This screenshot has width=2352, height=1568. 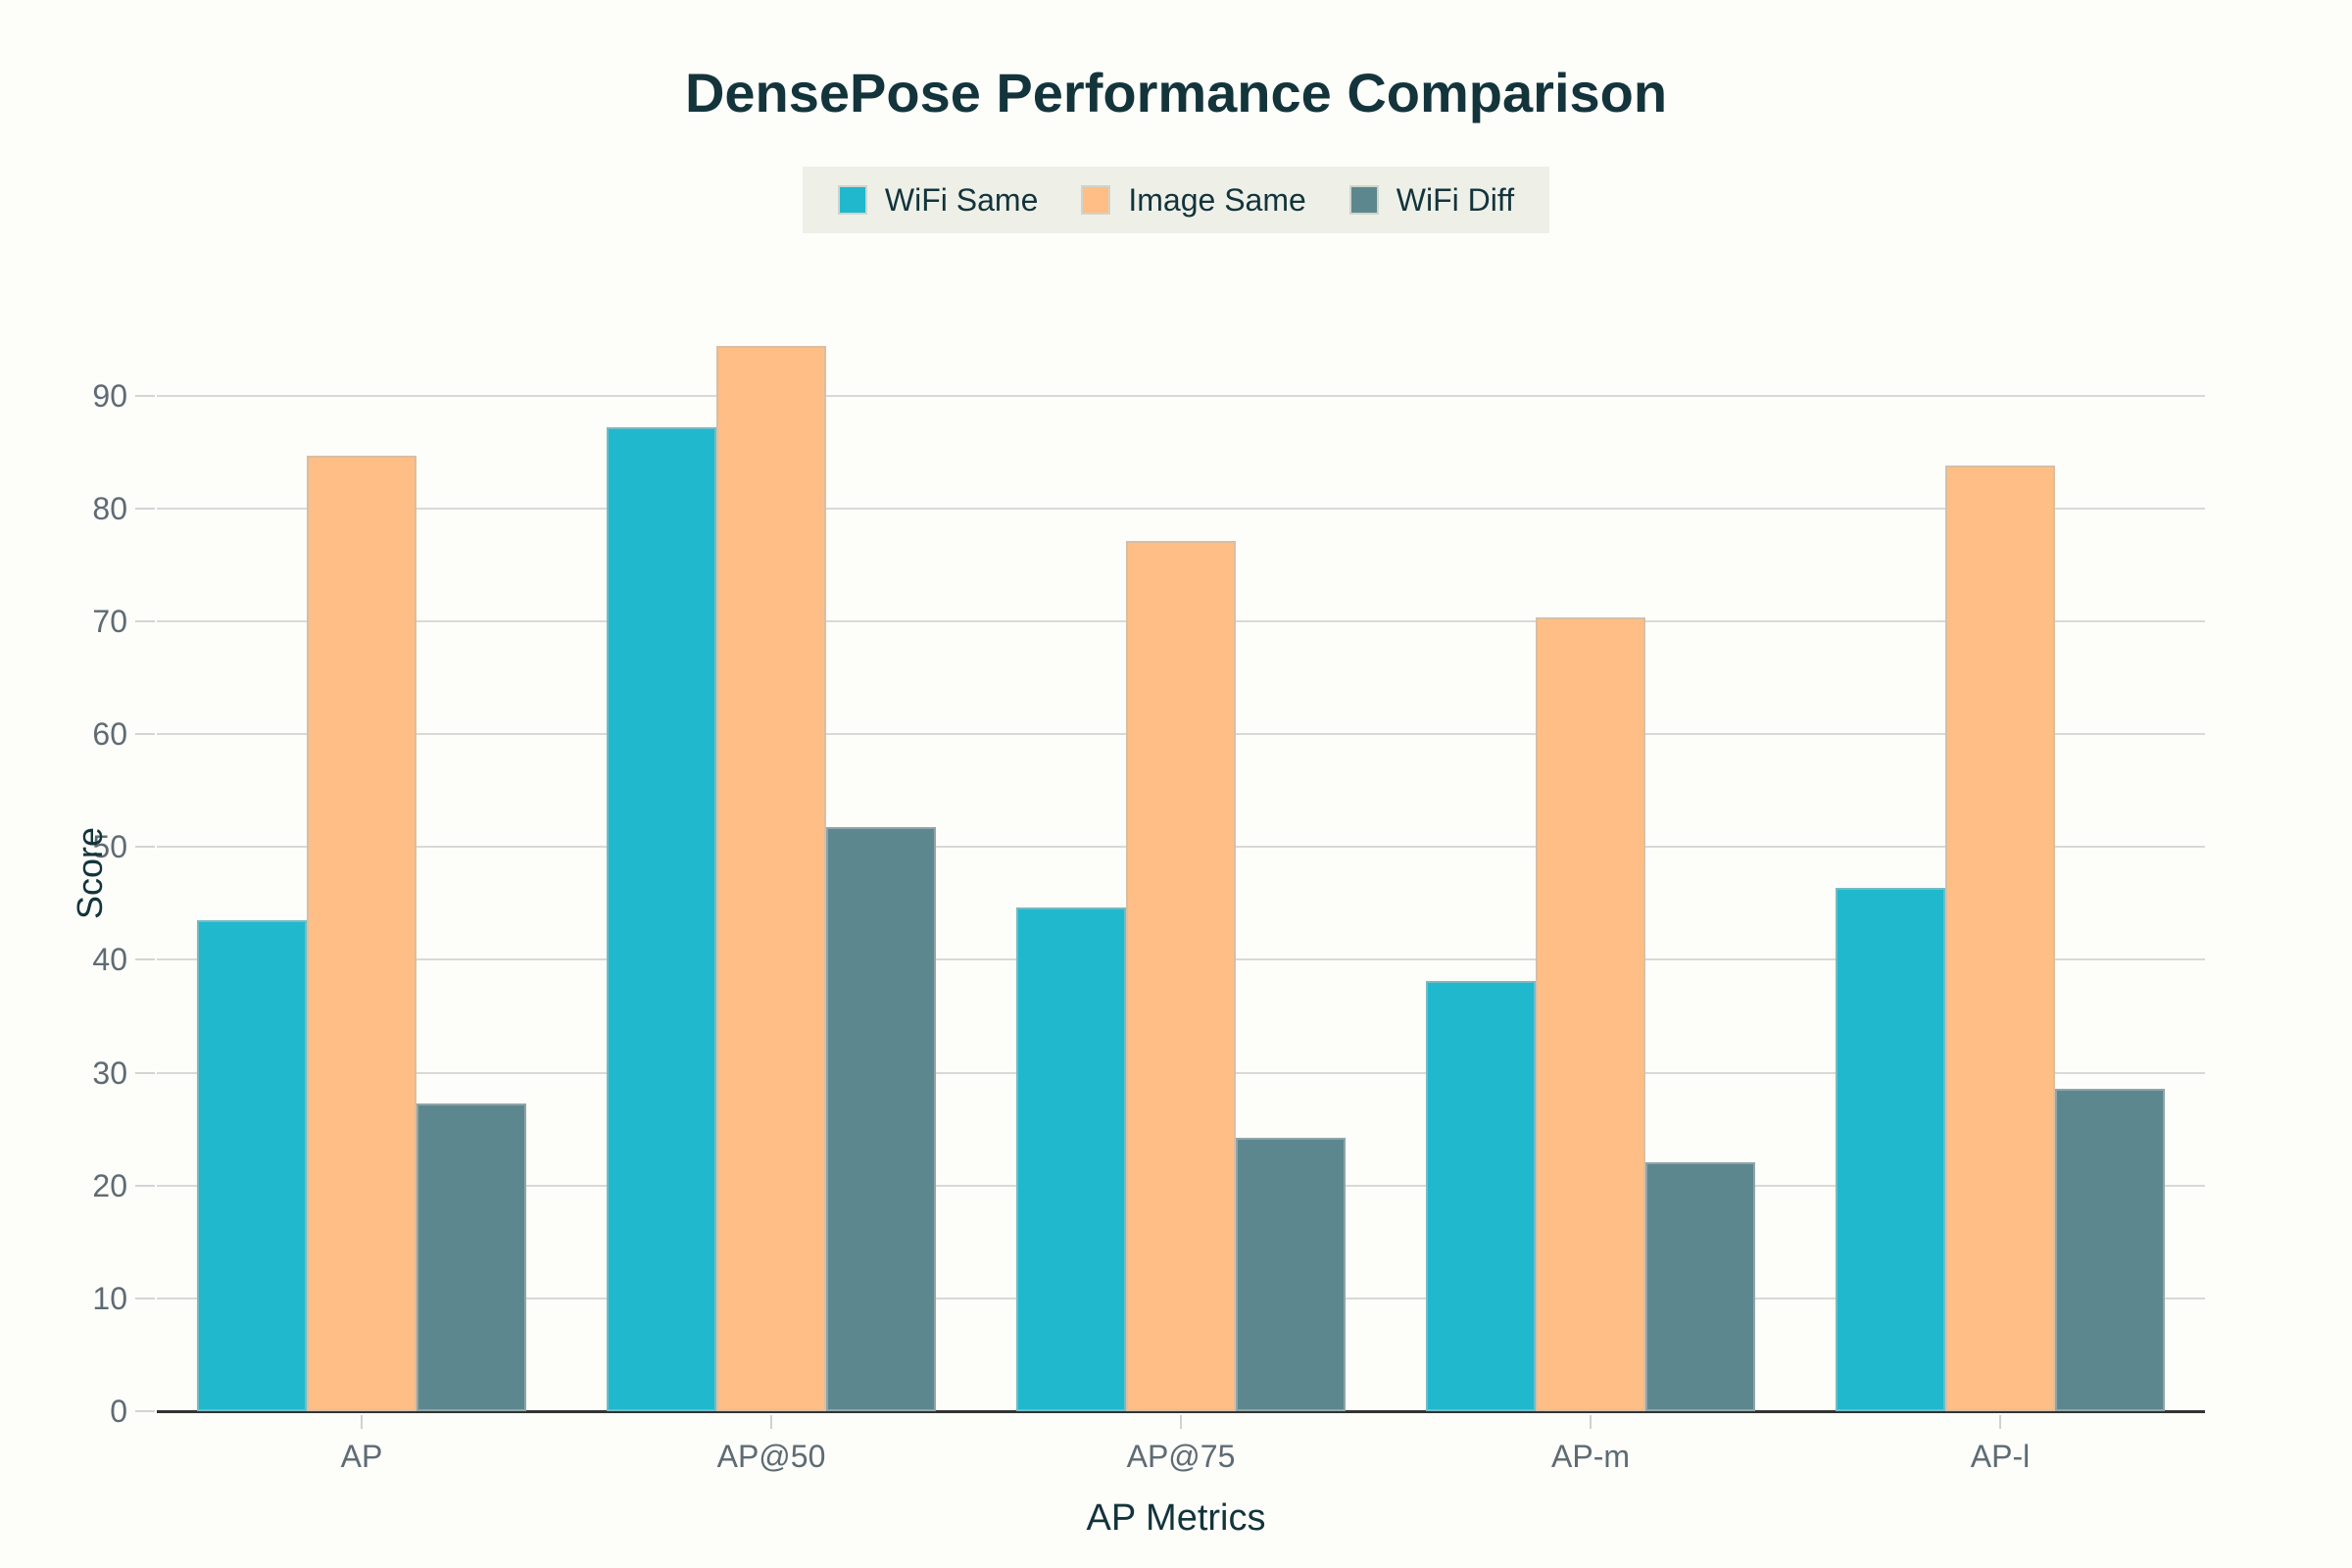 I want to click on y-tick-label-40: 40, so click(x=109, y=960).